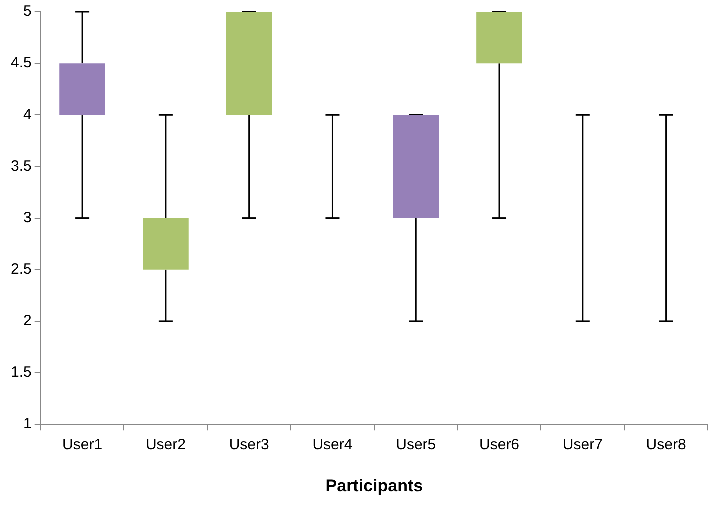 This screenshot has width=716, height=509. What do you see at coordinates (28, 115) in the screenshot?
I see `y-tick-label: 4` at bounding box center [28, 115].